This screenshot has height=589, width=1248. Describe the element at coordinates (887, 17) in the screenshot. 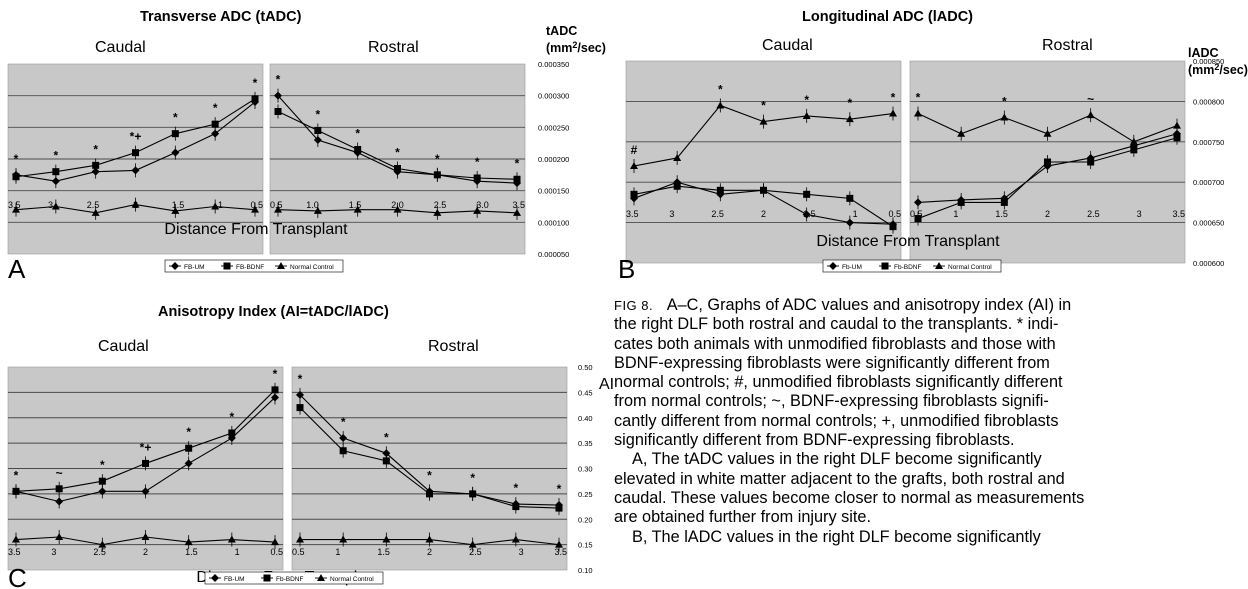

I see `chart-title: Longitudinal ADC (lADC)` at that location.